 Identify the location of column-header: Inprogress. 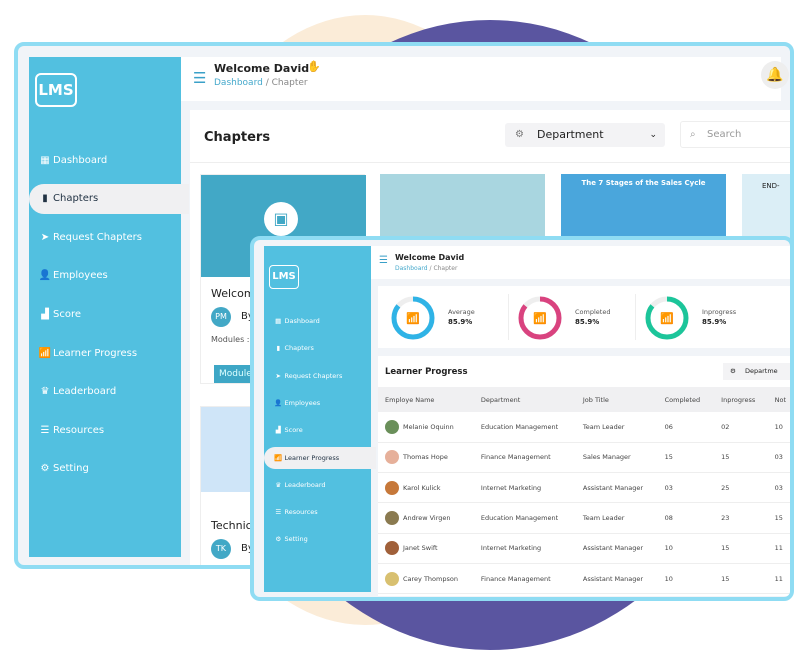
(738, 399).